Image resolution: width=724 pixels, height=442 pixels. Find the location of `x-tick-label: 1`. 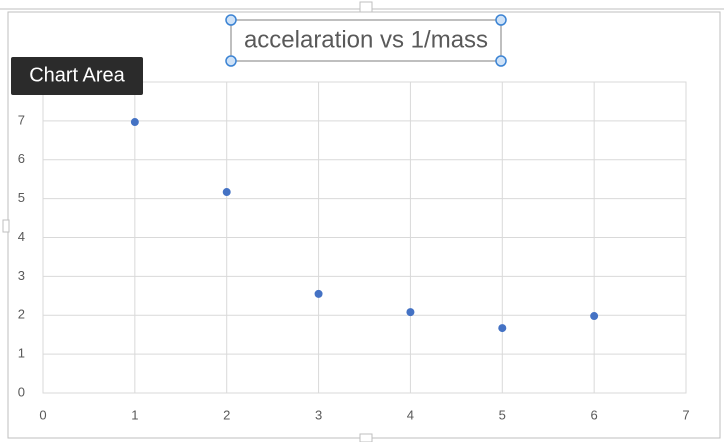

x-tick-label: 1 is located at coordinates (134, 414).